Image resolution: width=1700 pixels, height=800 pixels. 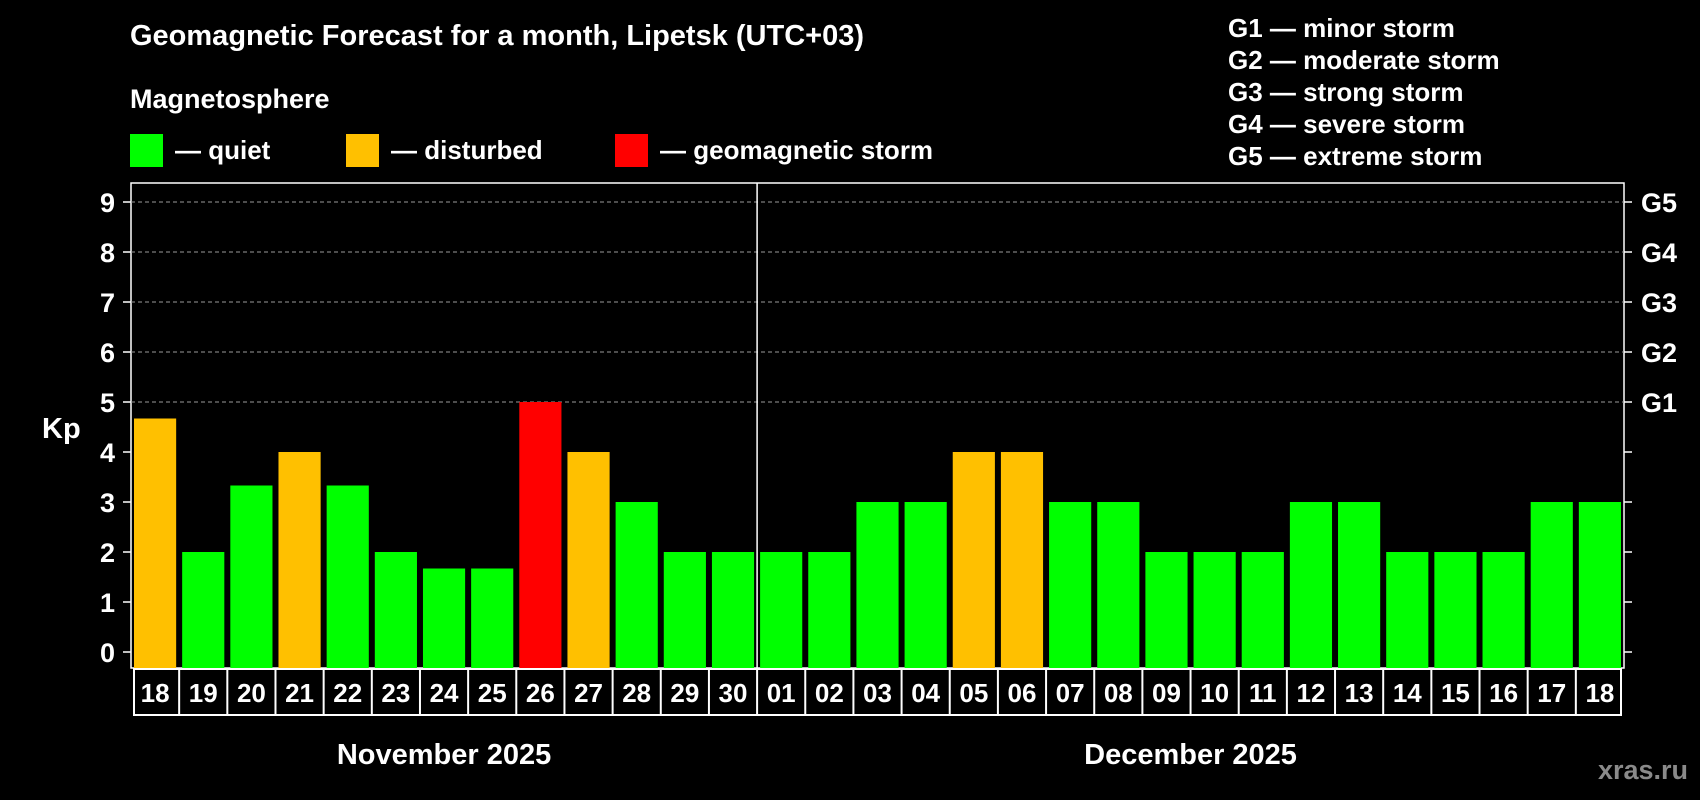 I want to click on date-label: 25, so click(x=492, y=693).